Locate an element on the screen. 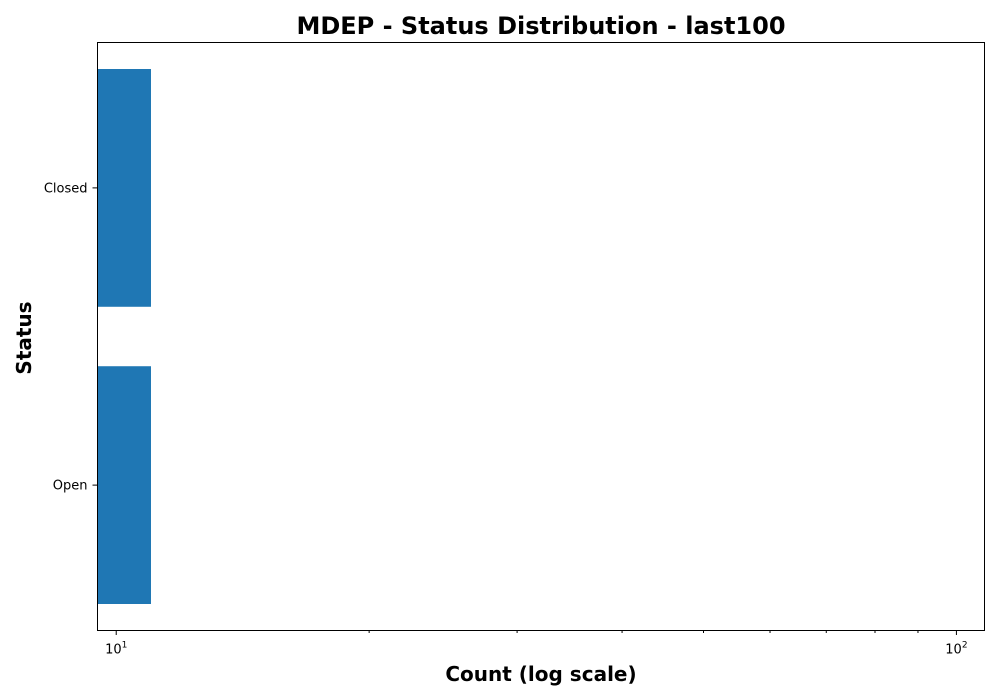  y-tick-label: Closed is located at coordinates (66, 188).